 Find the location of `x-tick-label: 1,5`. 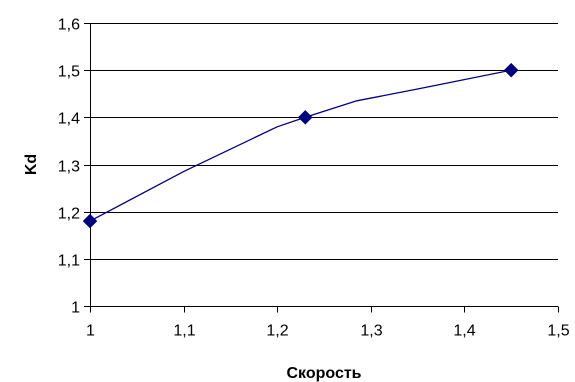

x-tick-label: 1,5 is located at coordinates (558, 331).